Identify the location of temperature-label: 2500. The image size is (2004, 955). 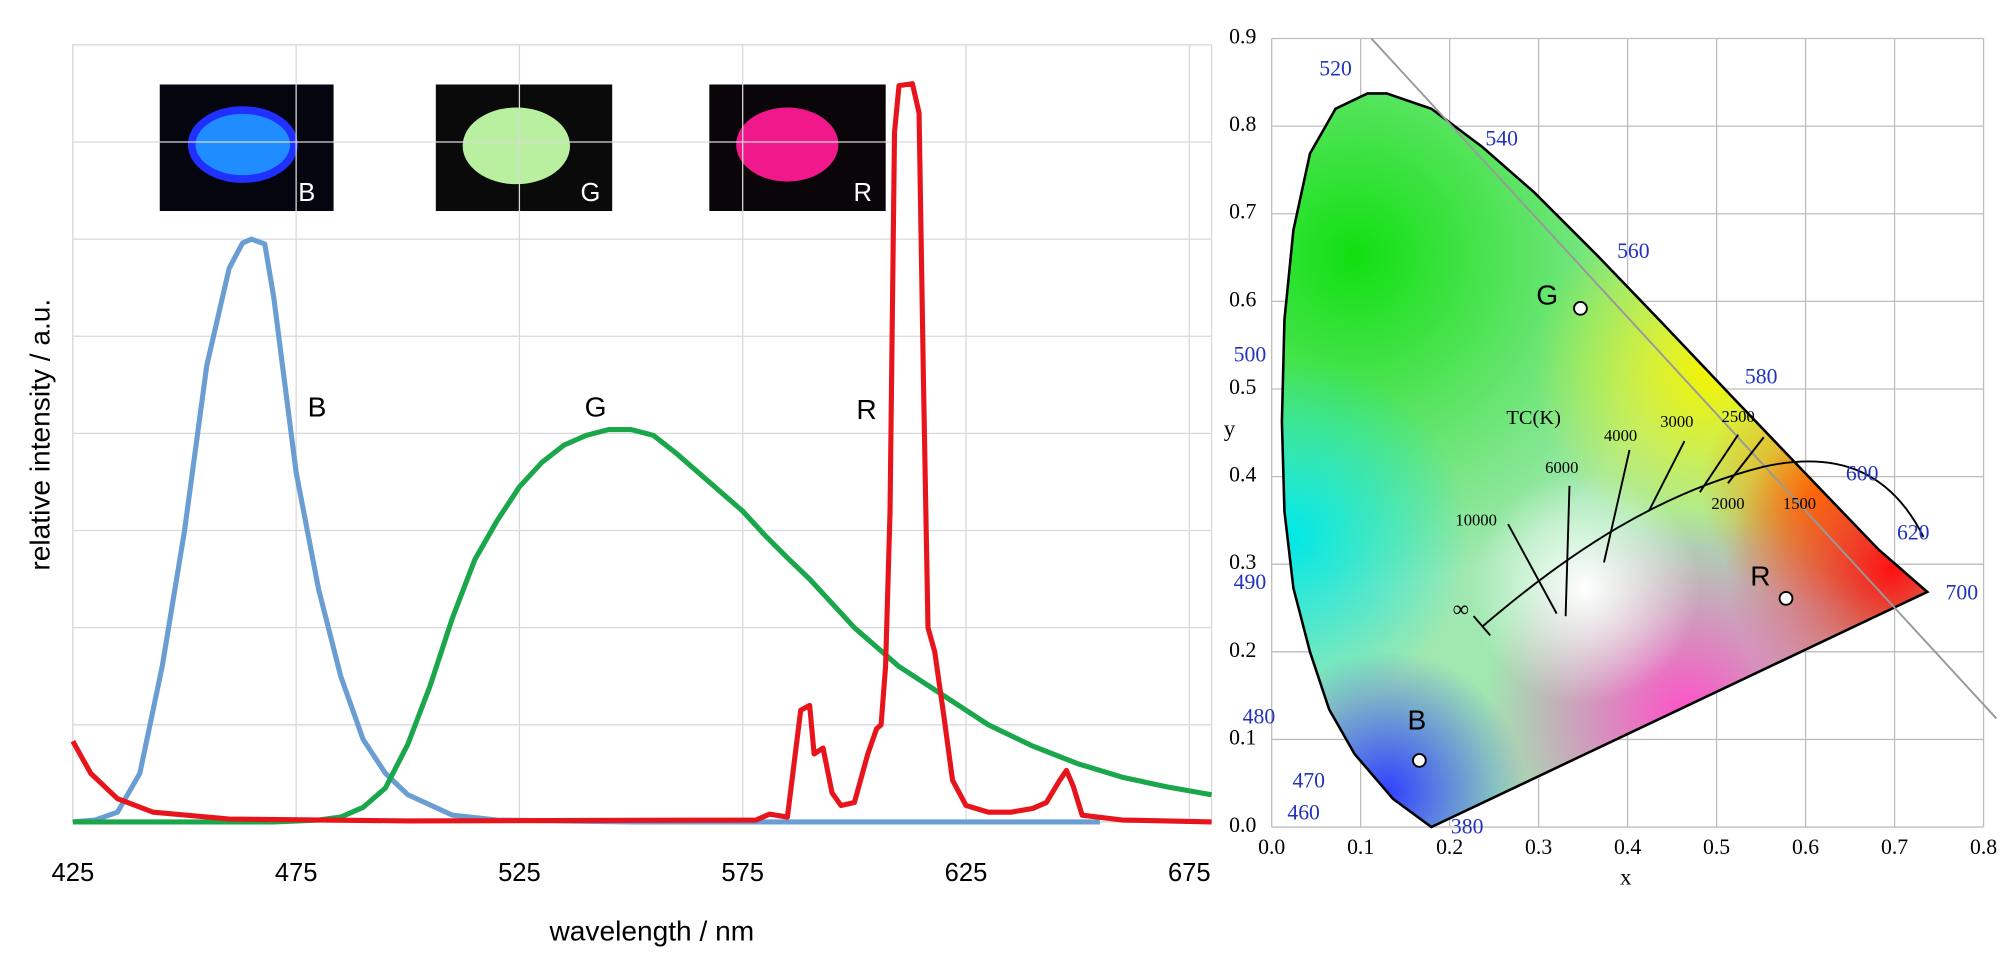
(1738, 416).